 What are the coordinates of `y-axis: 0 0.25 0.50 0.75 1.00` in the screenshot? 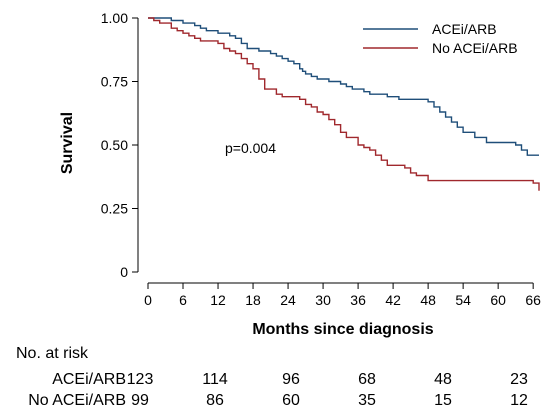 It's located at (120, 145).